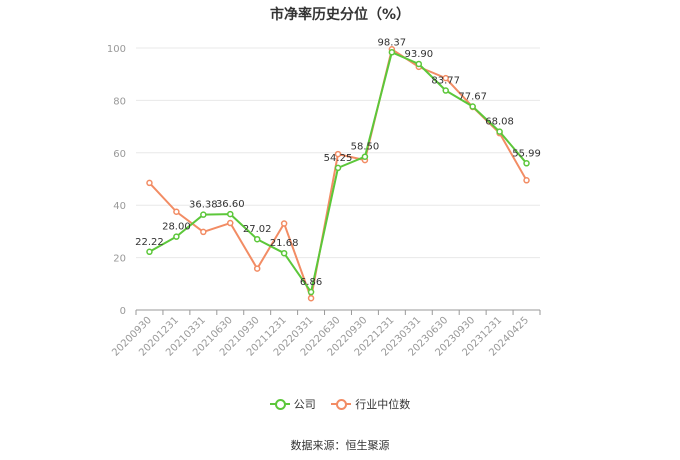 The image size is (680, 460). What do you see at coordinates (176, 227) in the screenshot?
I see `data-label: 28.00` at bounding box center [176, 227].